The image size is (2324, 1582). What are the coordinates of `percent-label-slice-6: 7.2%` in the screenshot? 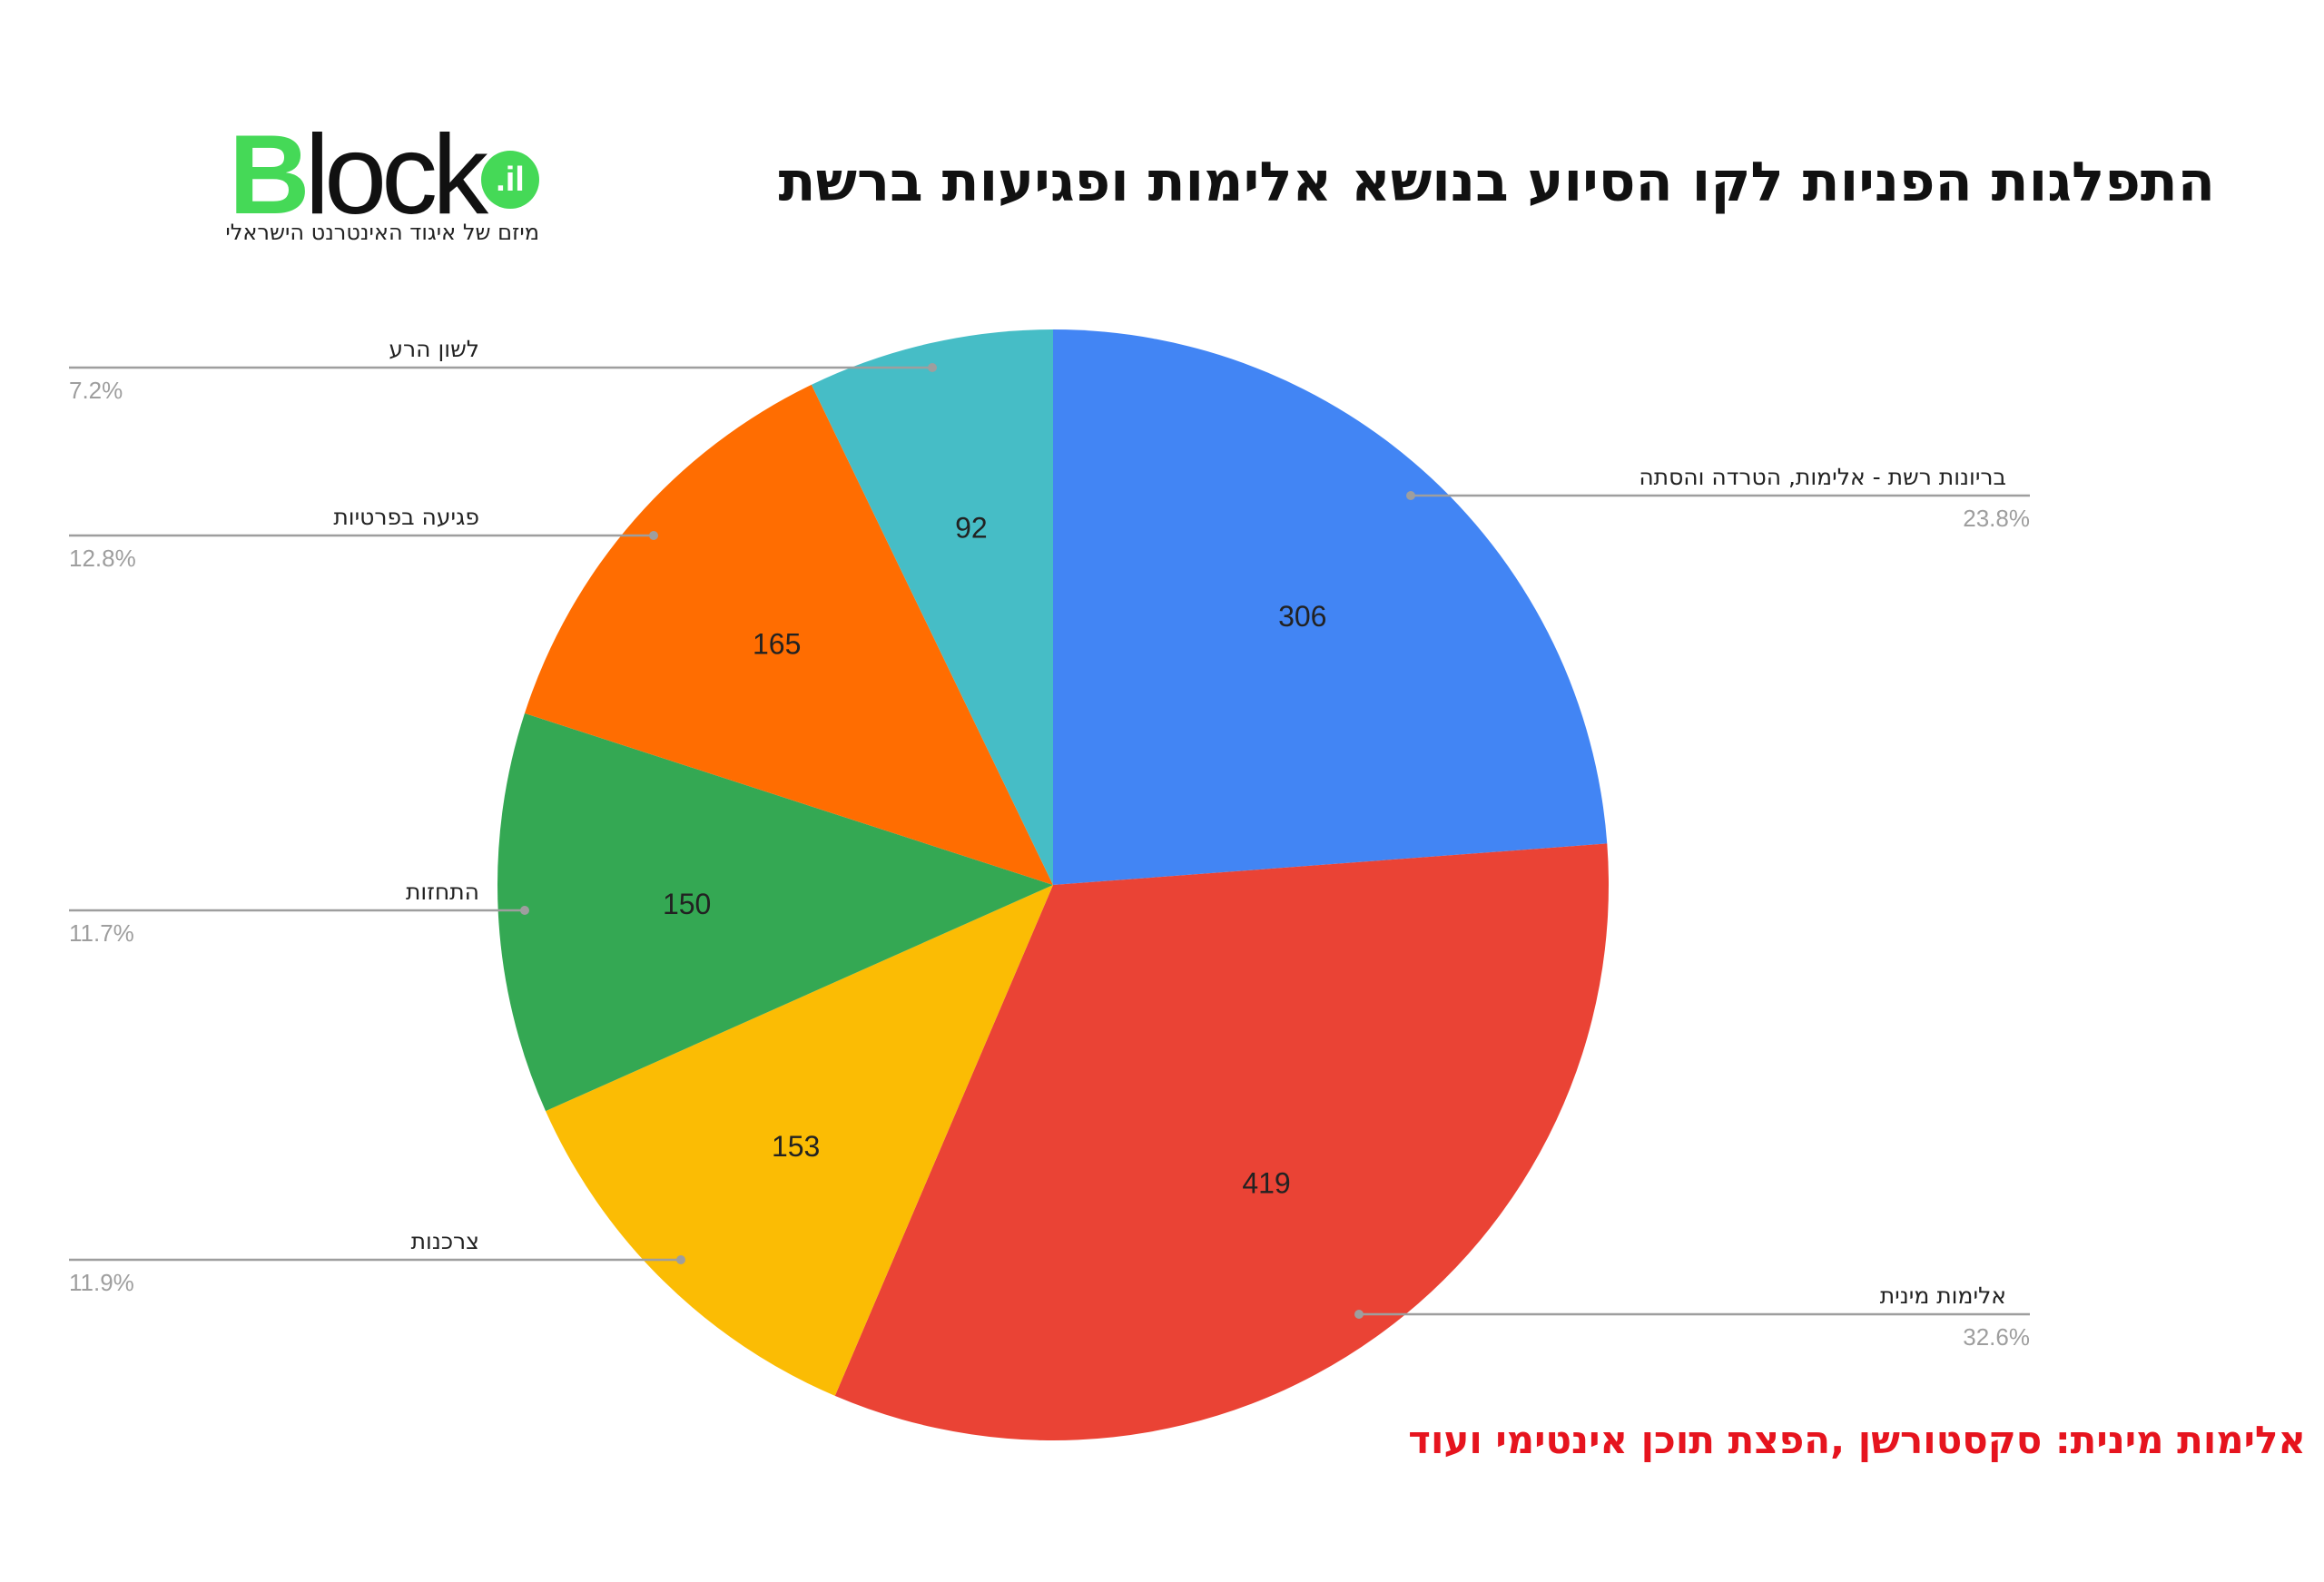 It's located at (96, 390).